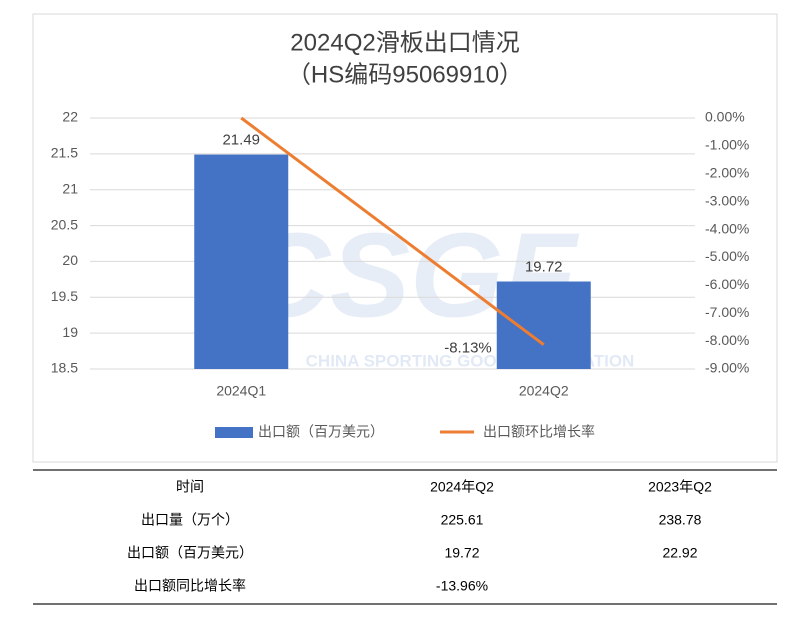 This screenshot has height=617, width=812. Describe the element at coordinates (70, 260) in the screenshot. I see `y-tick-label: 20` at that location.